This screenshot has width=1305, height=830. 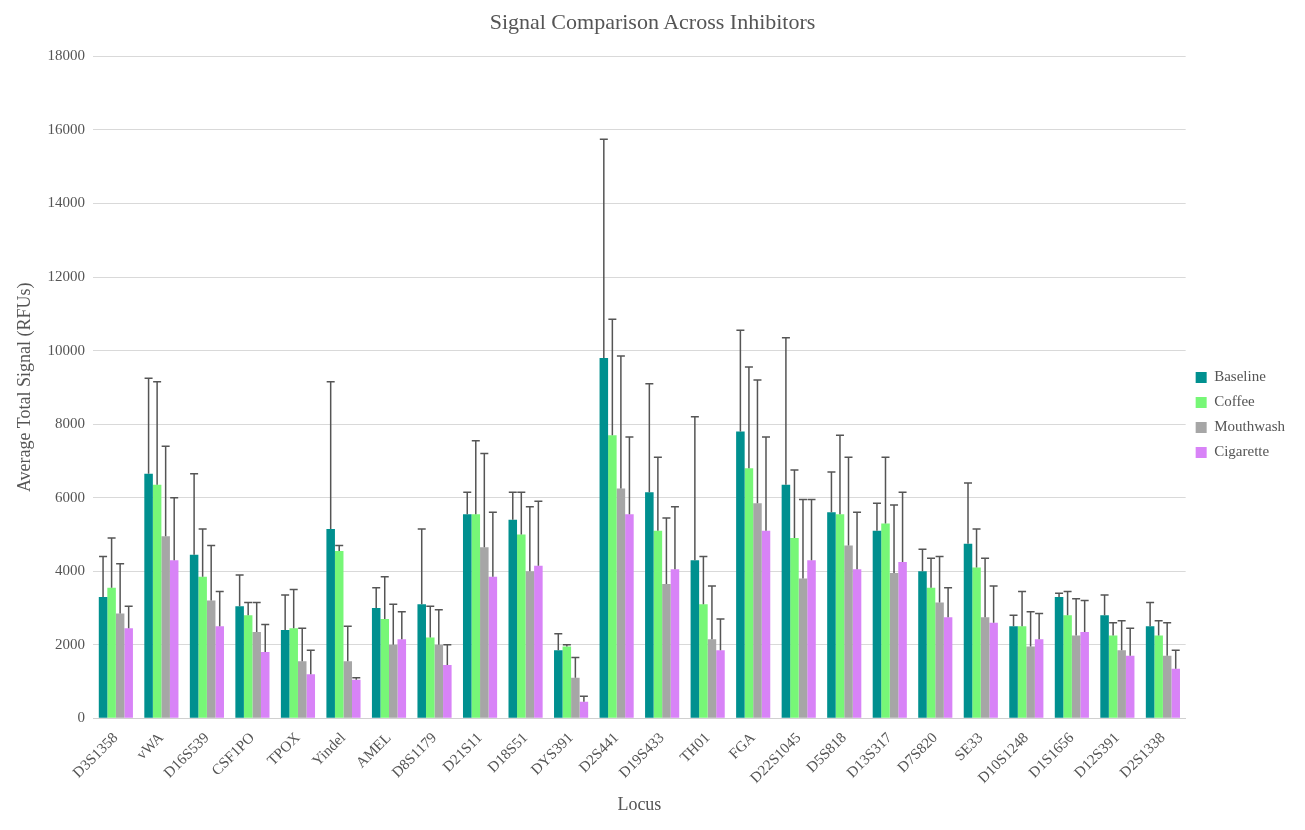 What do you see at coordinates (81, 717) in the screenshot?
I see `y-tick-label: 0` at bounding box center [81, 717].